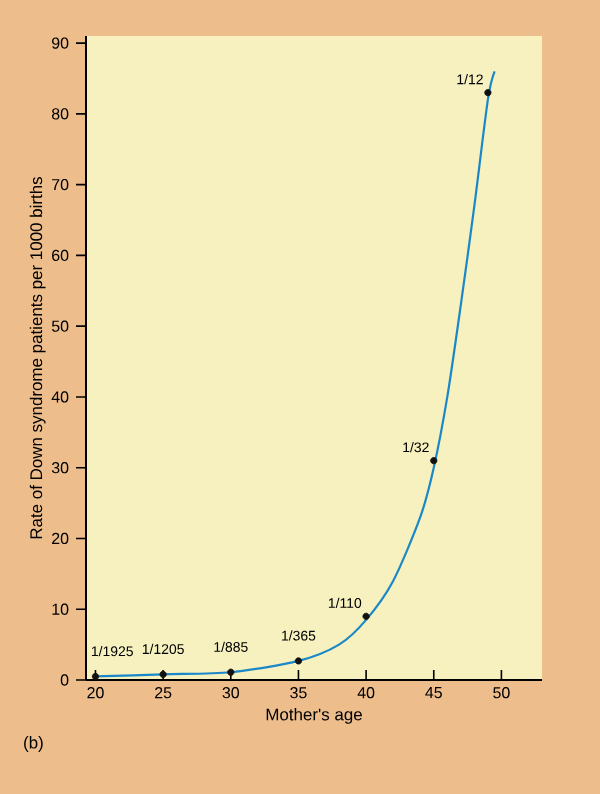 This screenshot has width=600, height=794. I want to click on y-axis-title: Rate of Down syndrome patients per 1000 births, so click(37, 358).